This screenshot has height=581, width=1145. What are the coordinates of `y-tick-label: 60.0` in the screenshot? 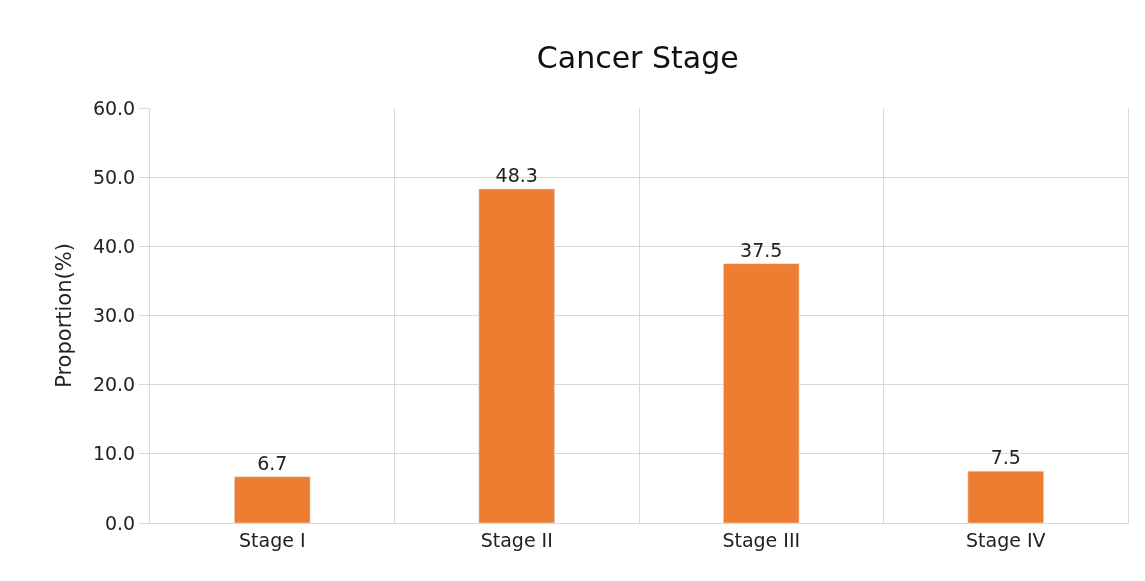 It's located at (114, 107).